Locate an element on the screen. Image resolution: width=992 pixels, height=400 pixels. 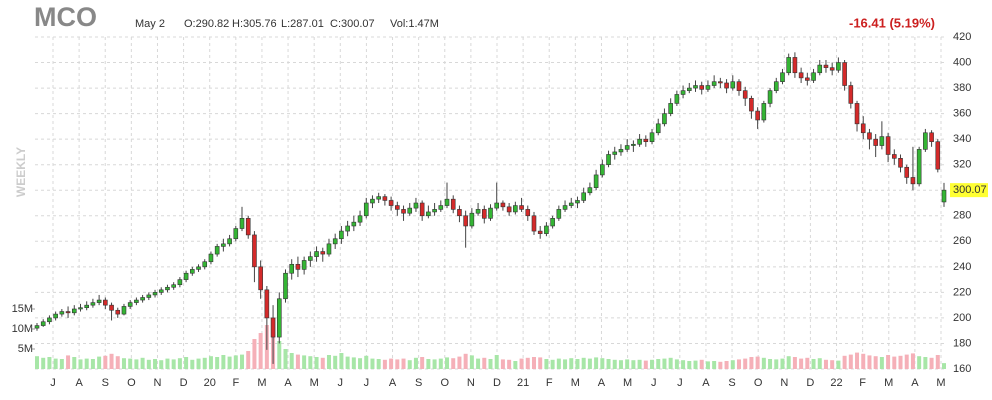
y-tick-label: 160 is located at coordinates (962, 369).